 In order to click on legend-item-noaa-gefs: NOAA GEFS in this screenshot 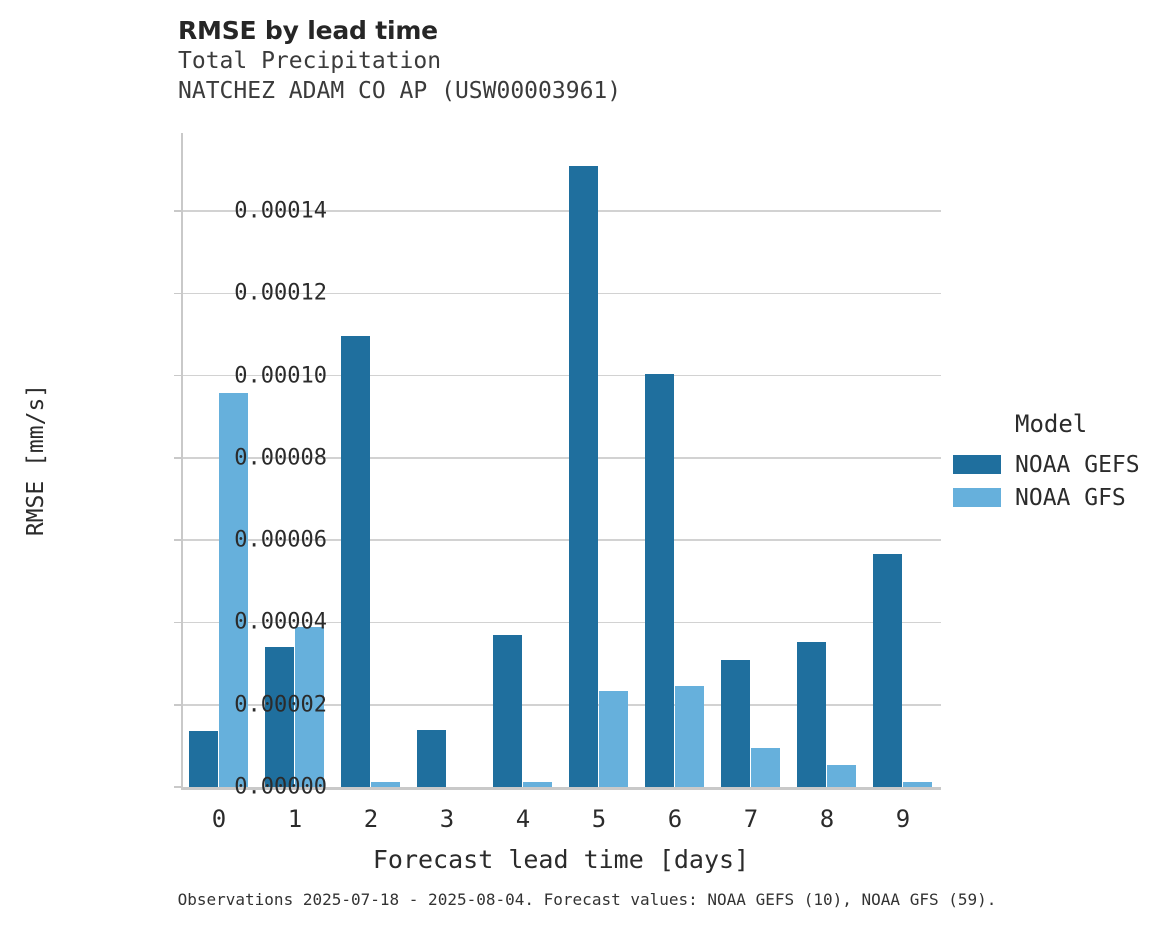, I will do `click(1064, 464)`.